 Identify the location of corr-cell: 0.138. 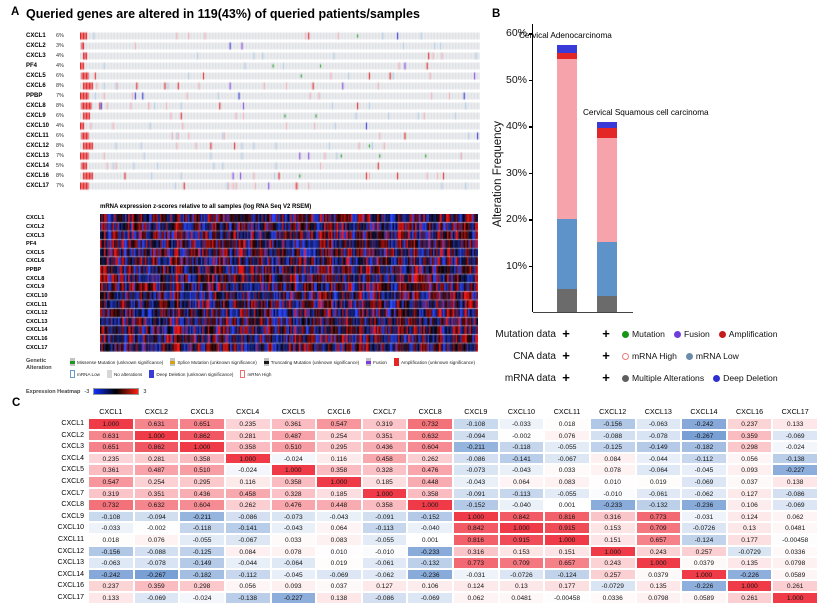
(795, 481).